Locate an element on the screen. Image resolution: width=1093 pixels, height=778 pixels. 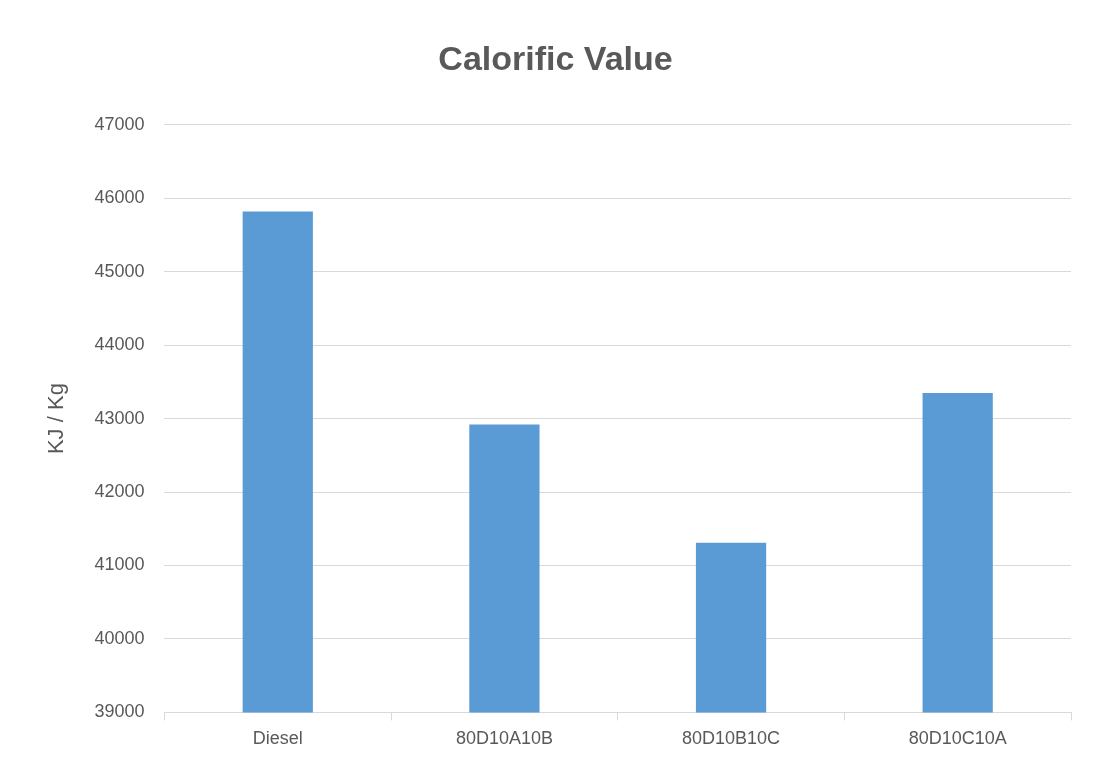
y-axis-title: KJ / Kg is located at coordinates (56, 419).